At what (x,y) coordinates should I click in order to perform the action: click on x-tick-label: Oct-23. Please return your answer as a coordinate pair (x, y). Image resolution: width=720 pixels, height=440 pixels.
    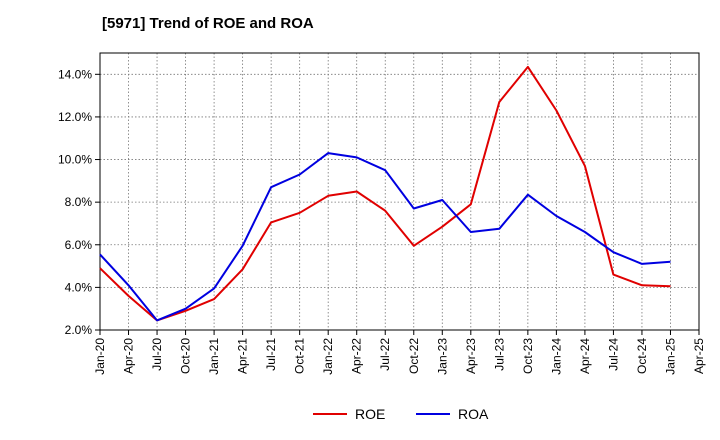
    Looking at the image, I should click on (528, 356).